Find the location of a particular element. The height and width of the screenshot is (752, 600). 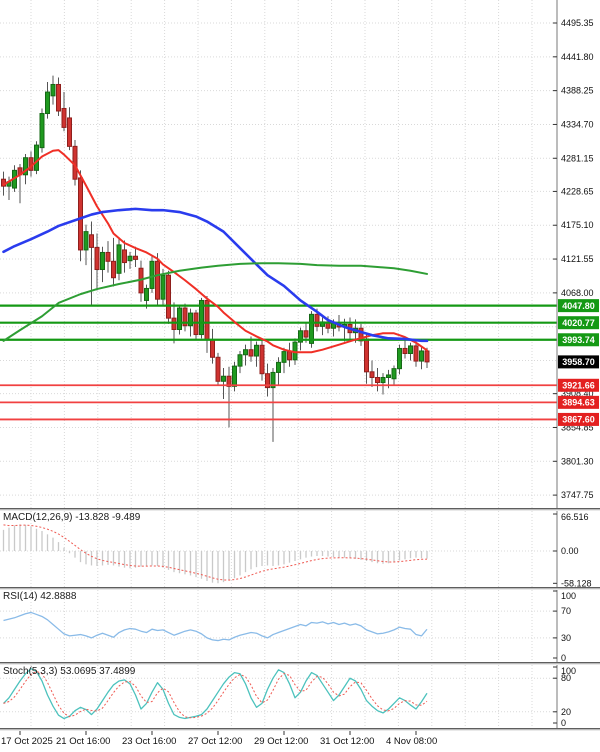

stoch-panel is located at coordinates (215, 694).